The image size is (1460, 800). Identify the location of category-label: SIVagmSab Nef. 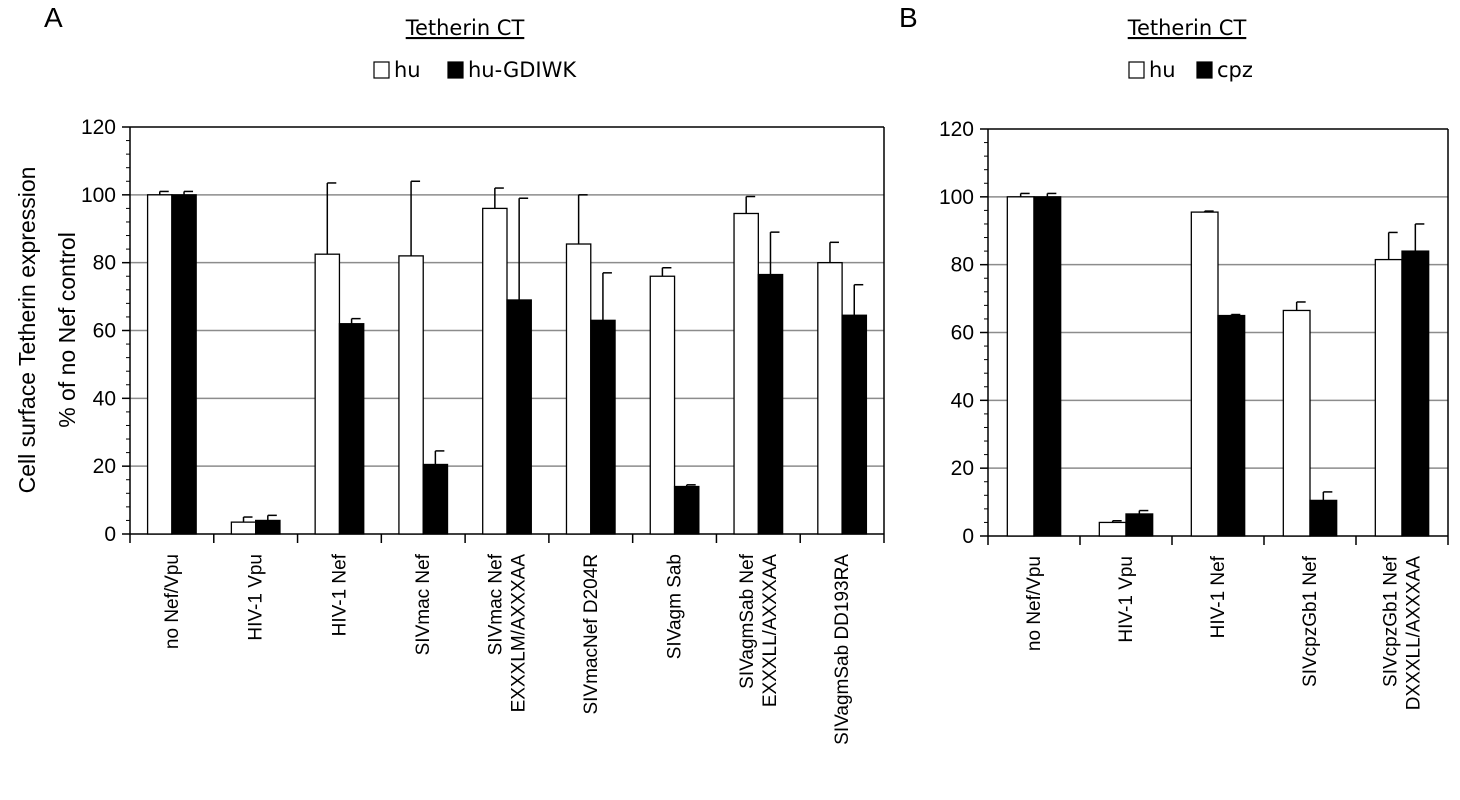
(747, 621).